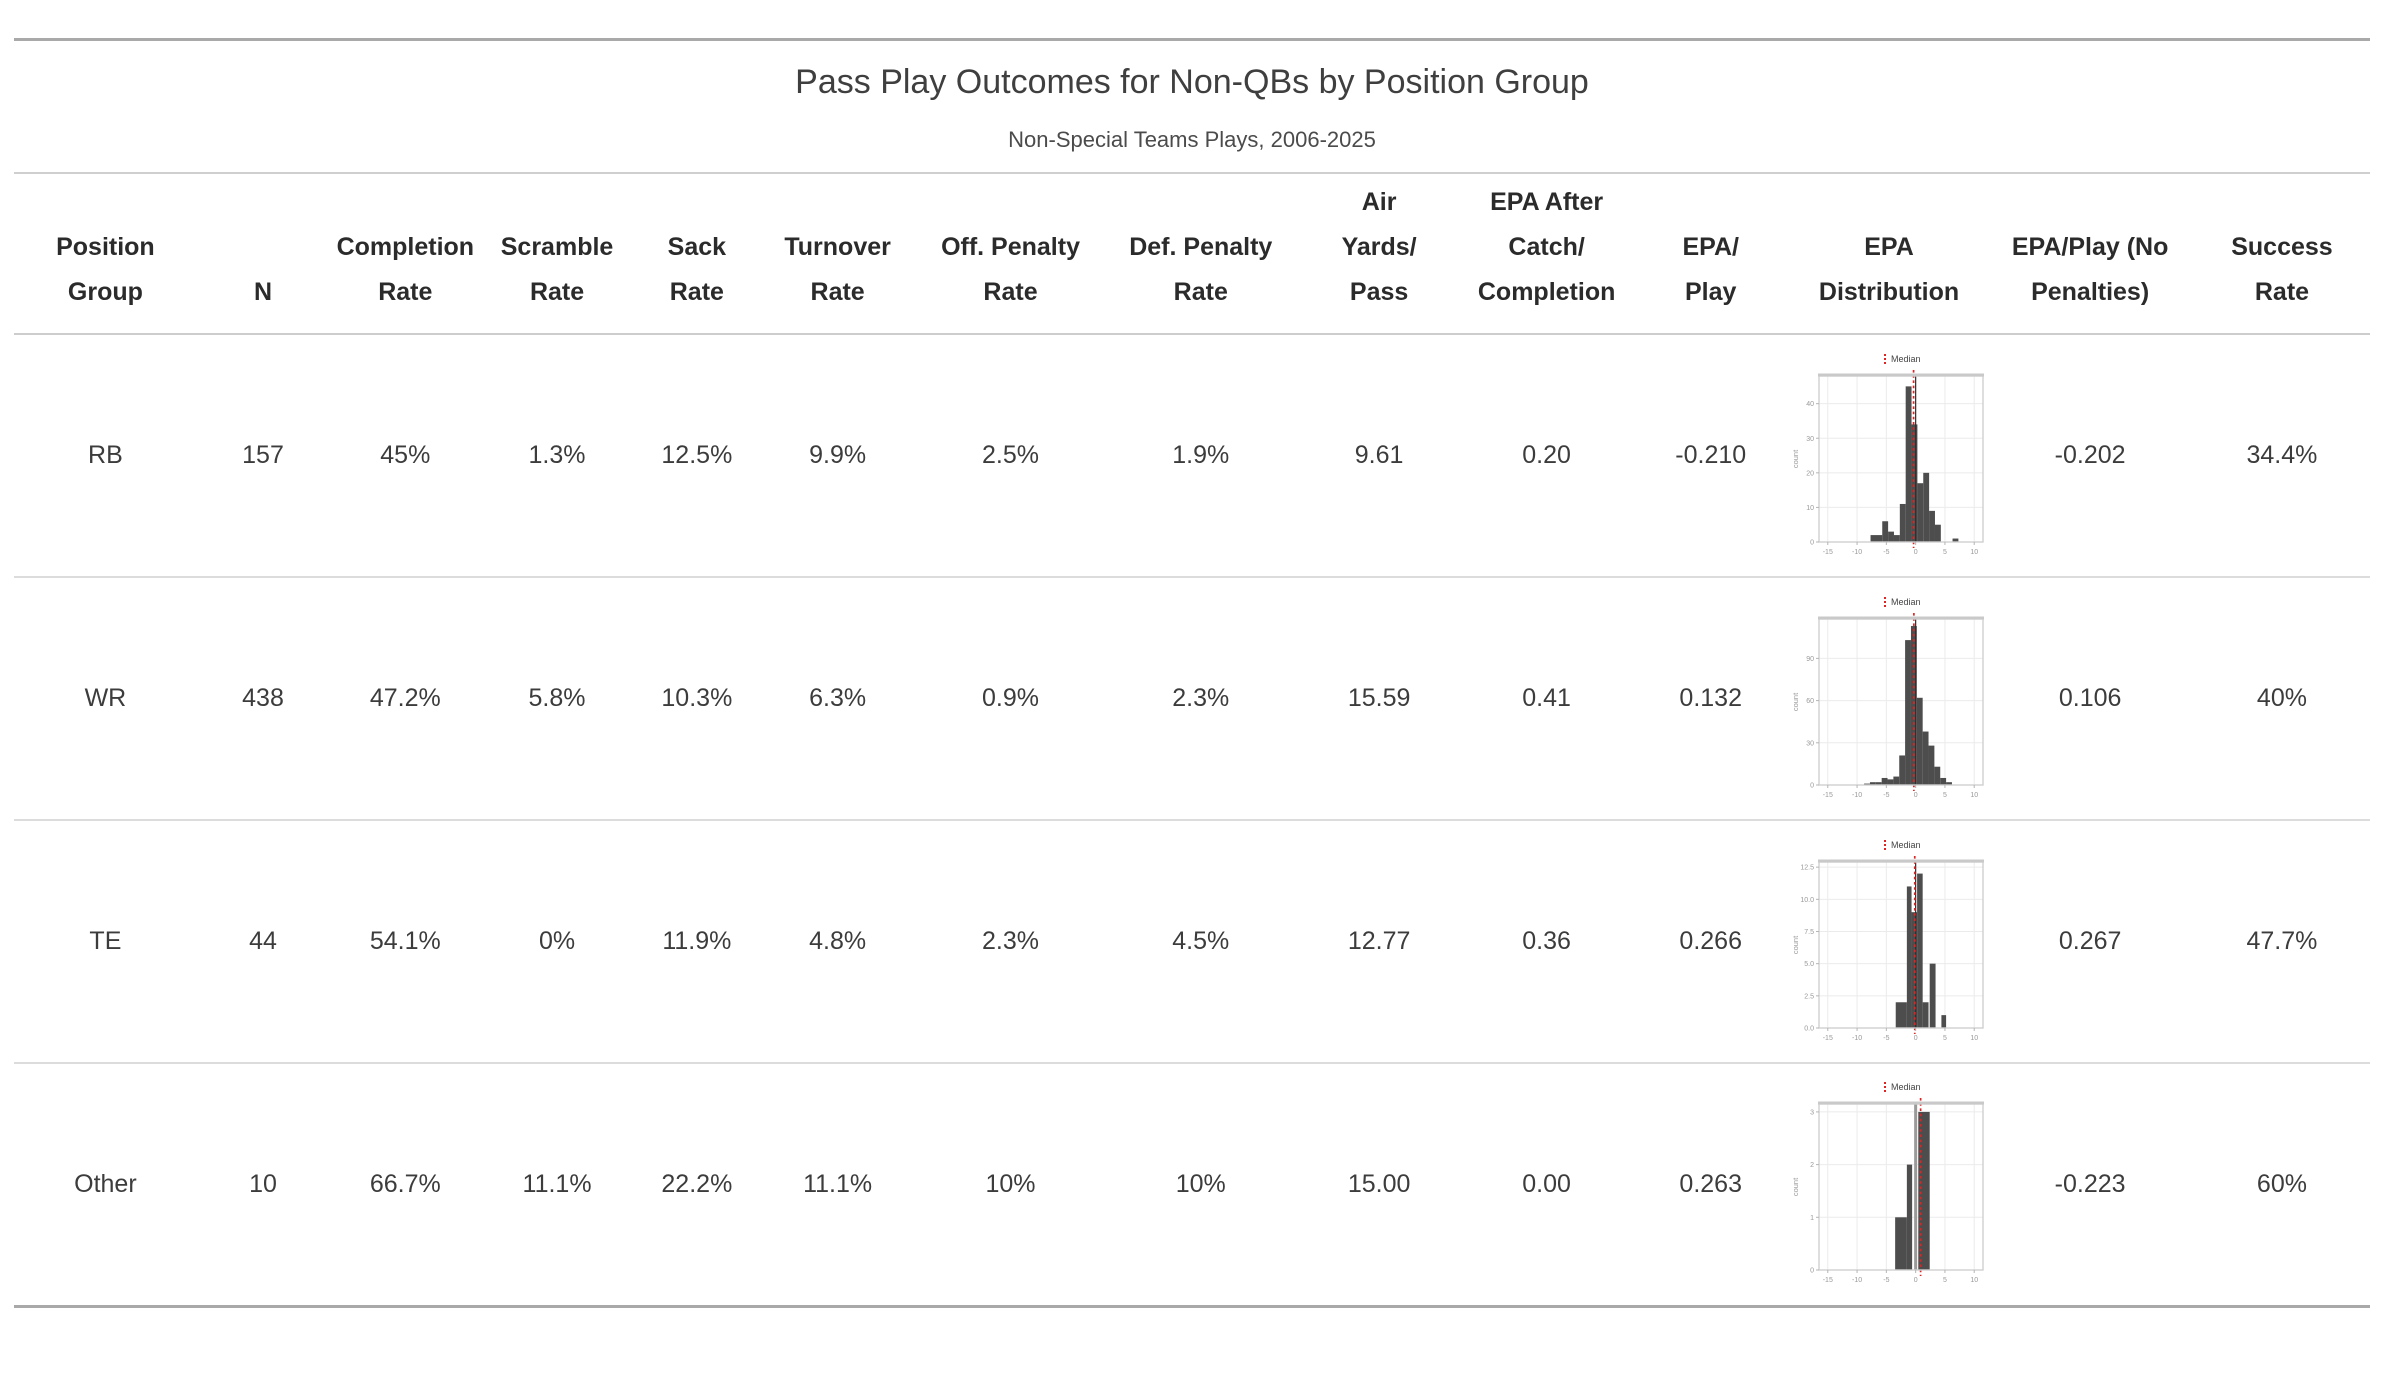 The image size is (2384, 1376). Describe the element at coordinates (838, 942) in the screenshot. I see `cell-turnover-rate: 4.8%` at that location.